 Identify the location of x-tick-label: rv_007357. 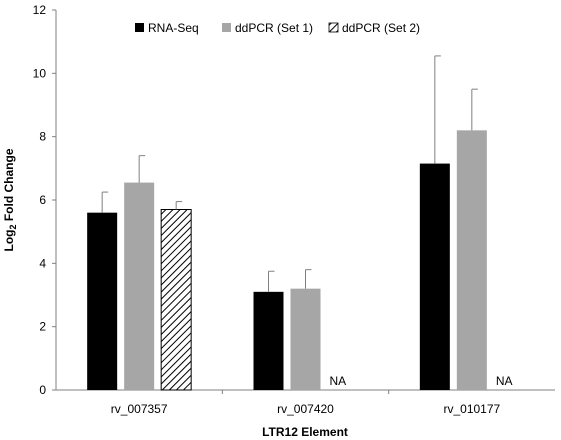
(139, 409).